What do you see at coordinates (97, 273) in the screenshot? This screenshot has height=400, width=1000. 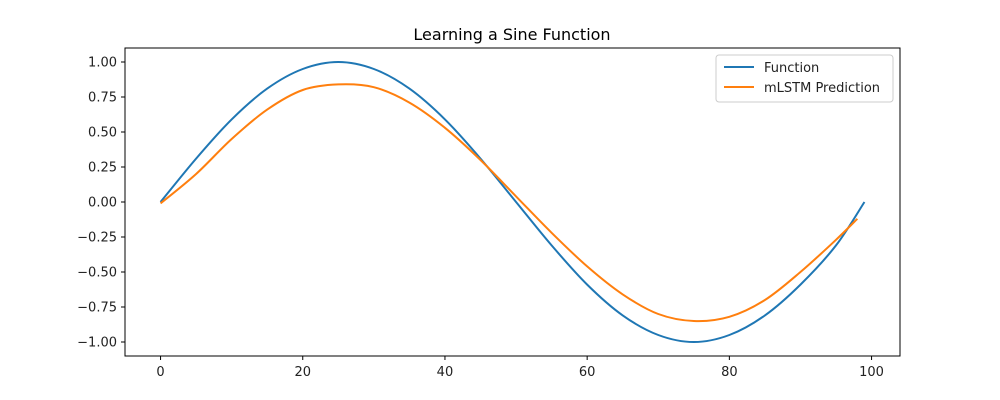 I see `y-tick-label: −0.50` at bounding box center [97, 273].